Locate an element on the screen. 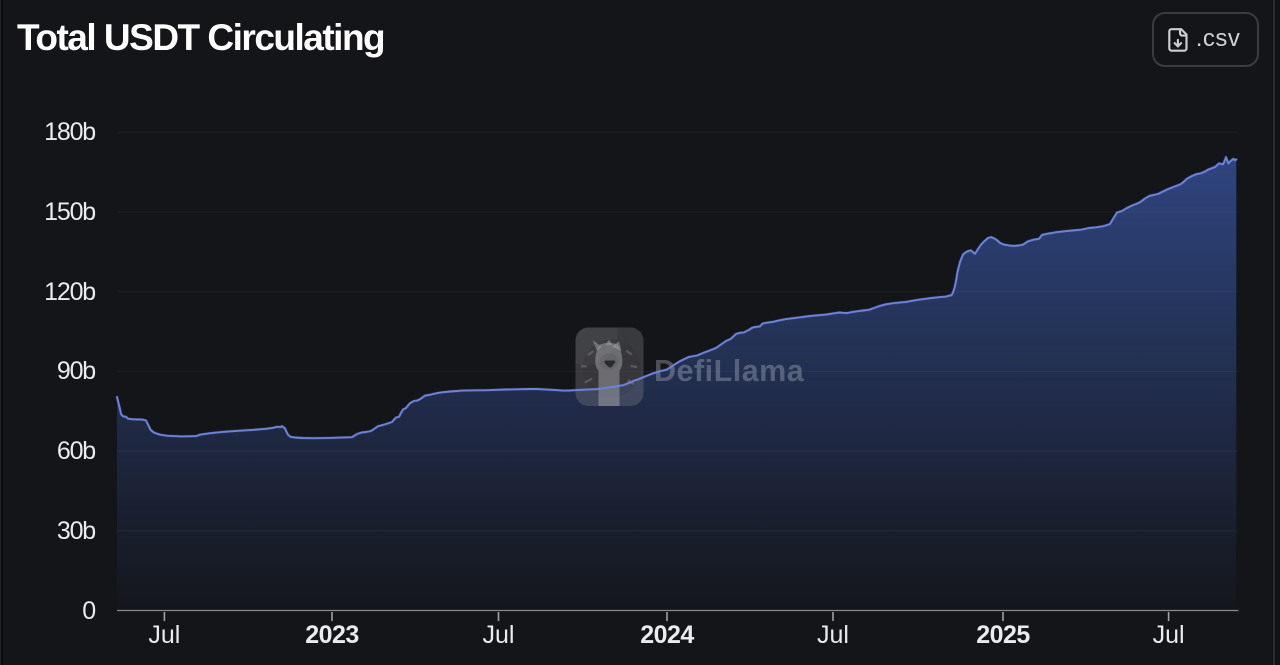 This screenshot has width=1280, height=665. svg-text: DefiLlama is located at coordinates (729, 371).